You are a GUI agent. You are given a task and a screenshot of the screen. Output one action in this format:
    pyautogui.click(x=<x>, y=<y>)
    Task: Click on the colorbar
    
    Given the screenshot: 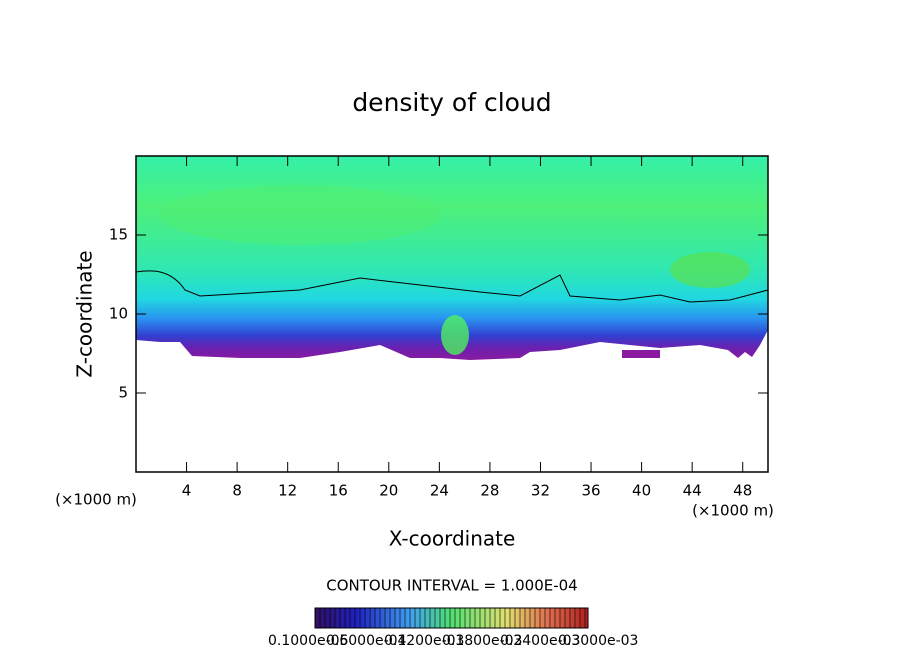 What is the action you would take?
    pyautogui.click(x=451, y=618)
    